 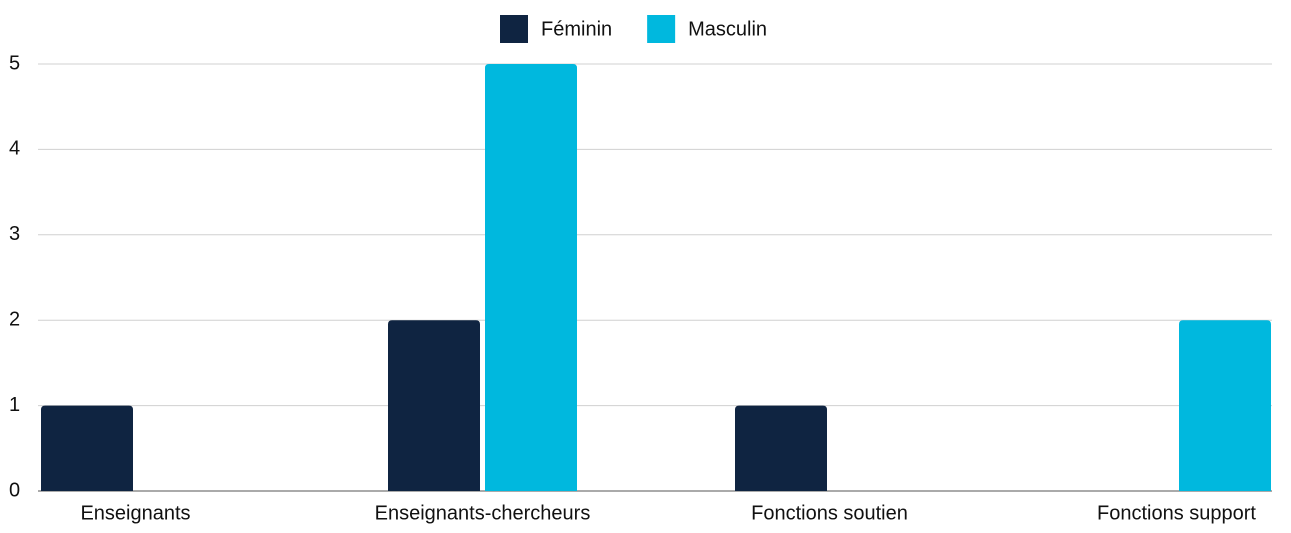 What do you see at coordinates (135, 513) in the screenshot?
I see `x-tick-label: Enseignants` at bounding box center [135, 513].